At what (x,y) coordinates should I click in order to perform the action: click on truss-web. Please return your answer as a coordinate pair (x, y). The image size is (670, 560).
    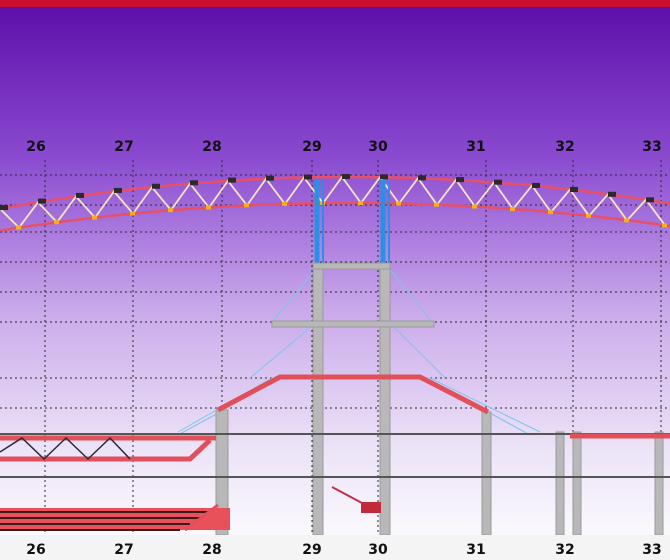
    Looking at the image, I should click on (333, 202).